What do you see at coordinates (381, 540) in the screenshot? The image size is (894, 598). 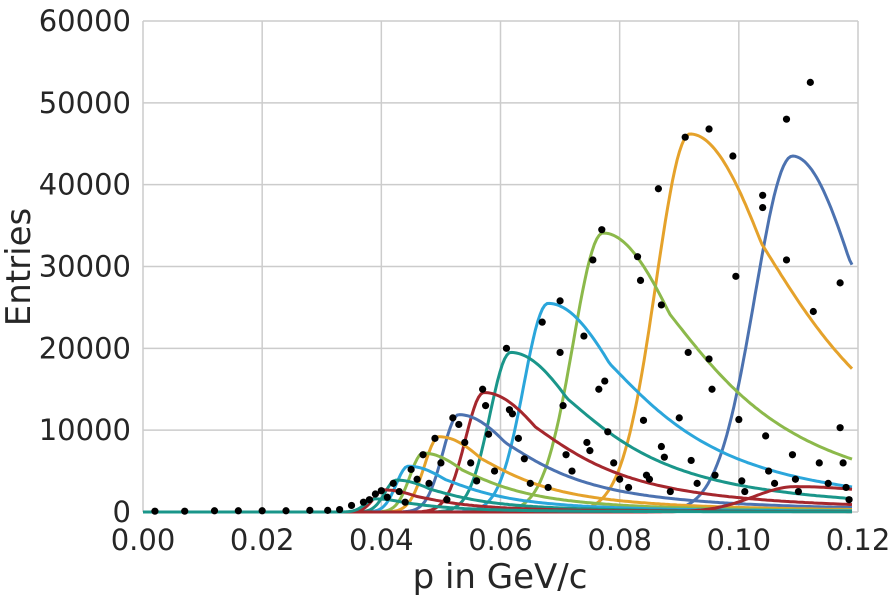 I see `x-tick-label: 0.04` at bounding box center [381, 540].